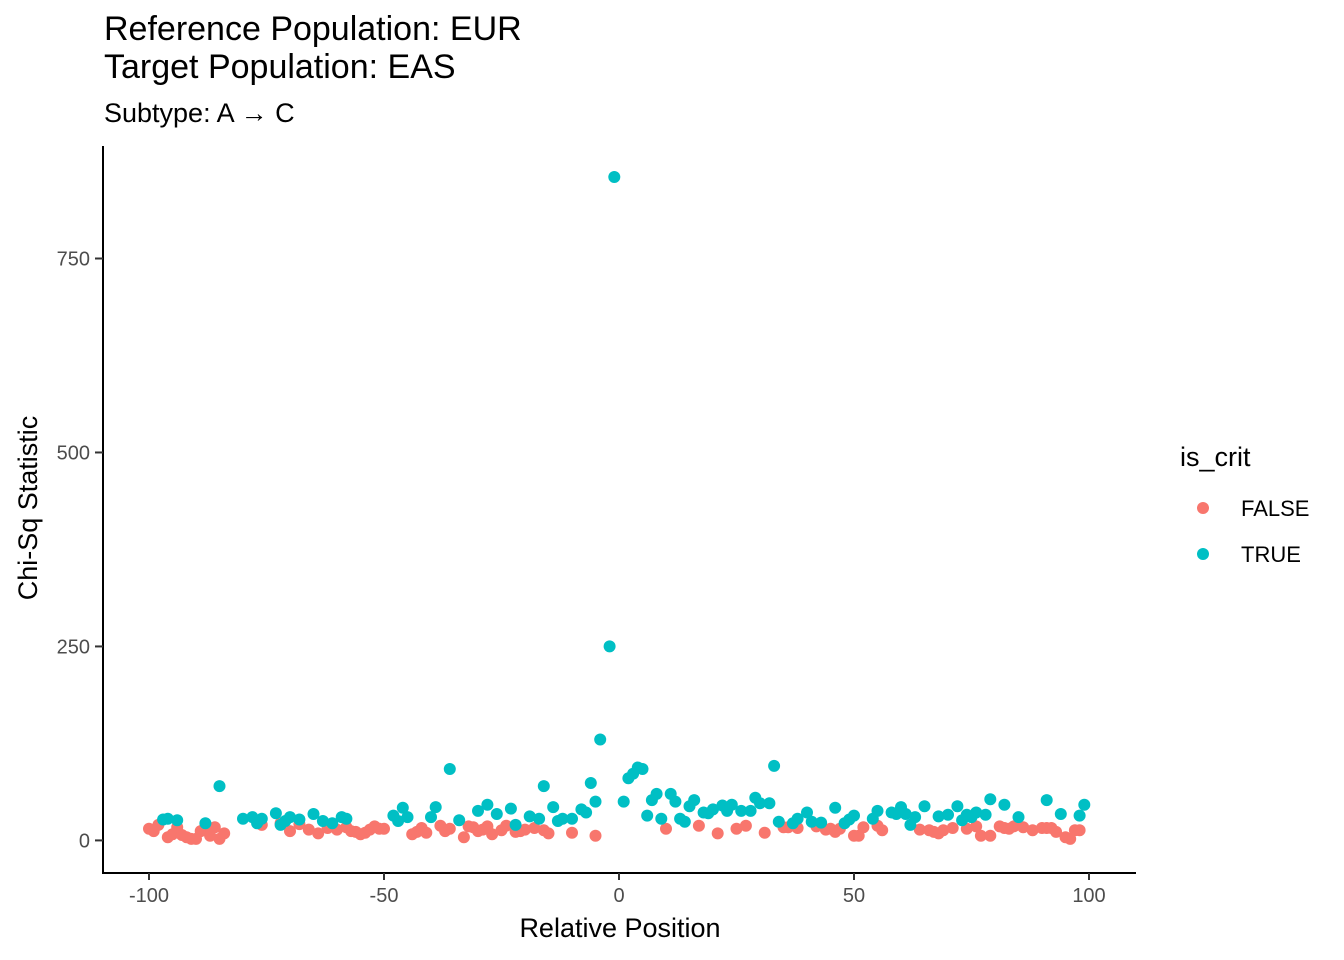  What do you see at coordinates (28, 508) in the screenshot?
I see `y-axis-title: Chi-Sq Statistic` at bounding box center [28, 508].